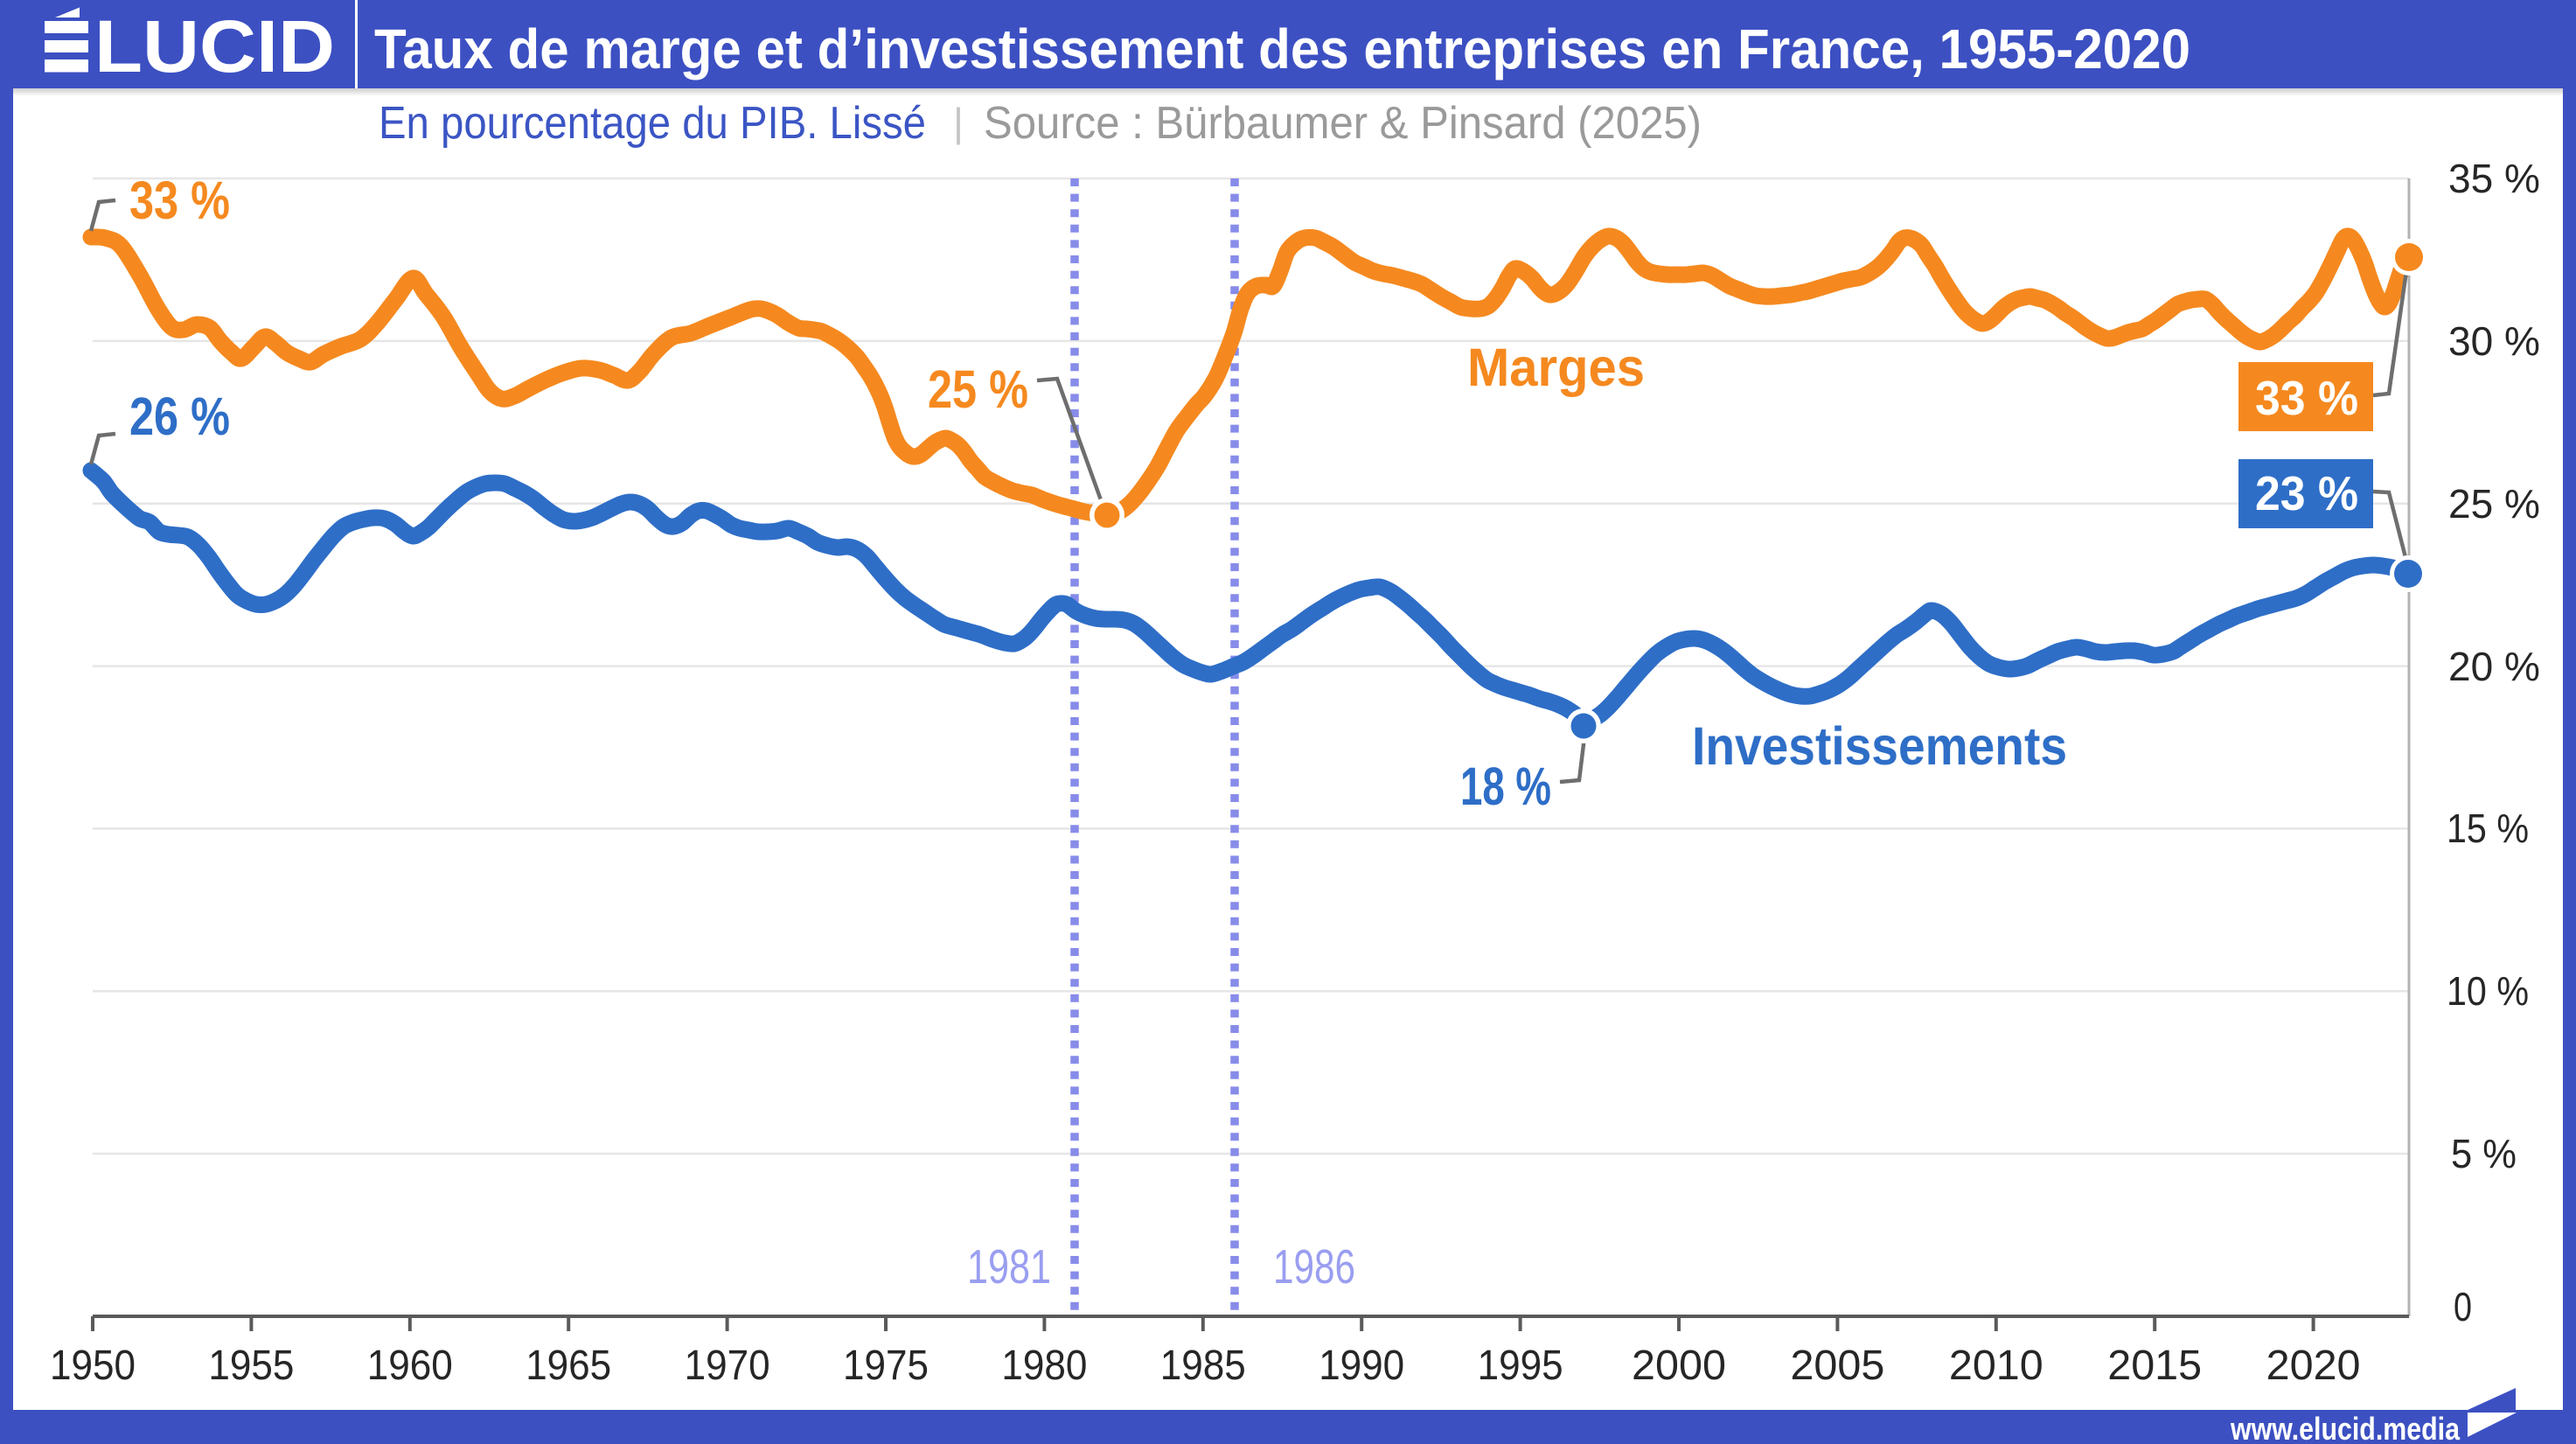 The width and height of the screenshot is (2576, 1444). Describe the element at coordinates (179, 417) in the screenshot. I see `svg-text: 26 %` at that location.